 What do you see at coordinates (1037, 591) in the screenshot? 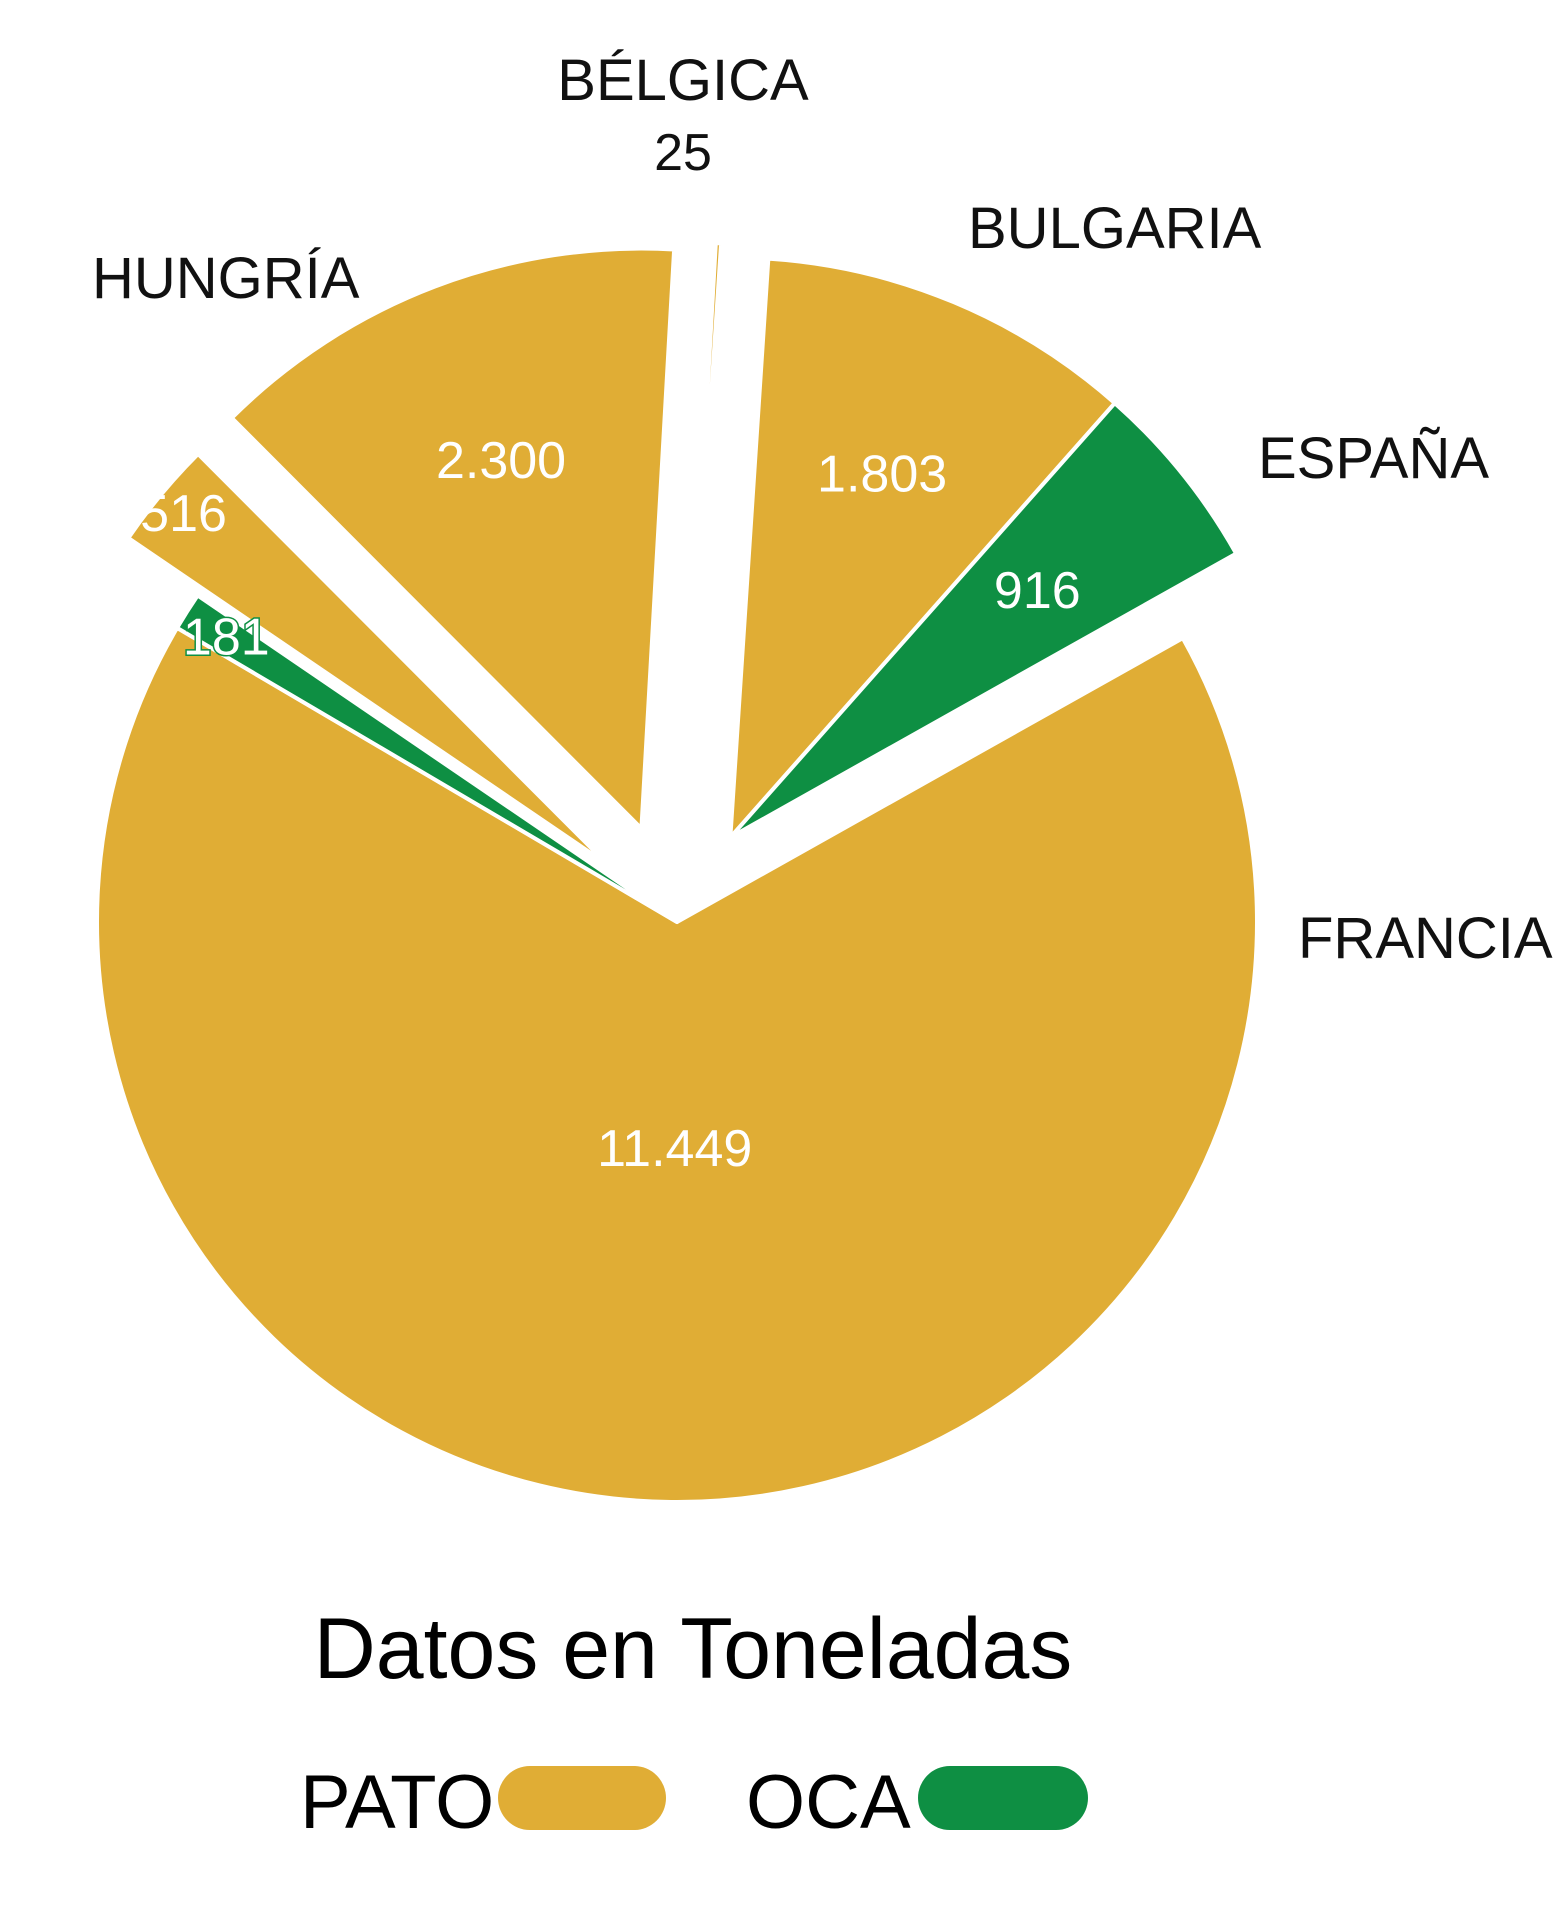
I see `value-label-hungría-oca: 916` at bounding box center [1037, 591].